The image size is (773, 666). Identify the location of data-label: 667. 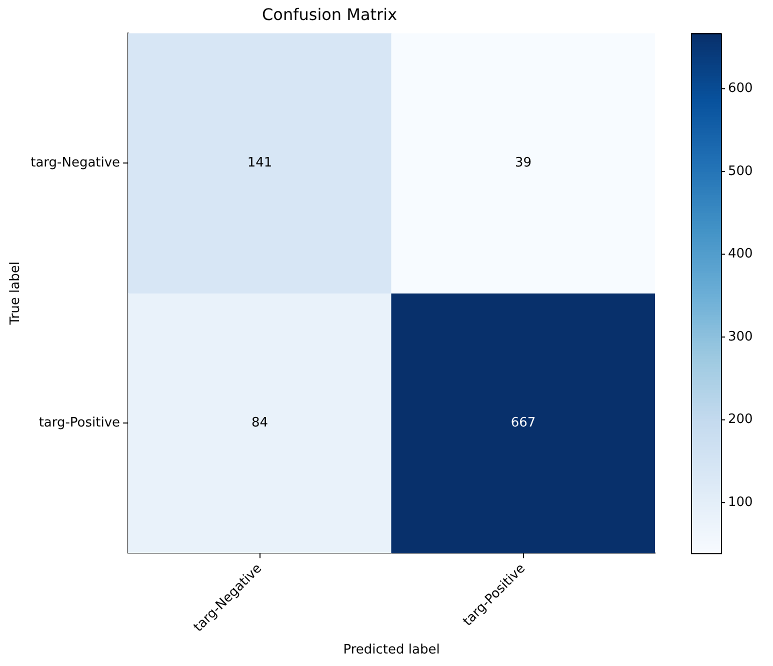
(523, 423).